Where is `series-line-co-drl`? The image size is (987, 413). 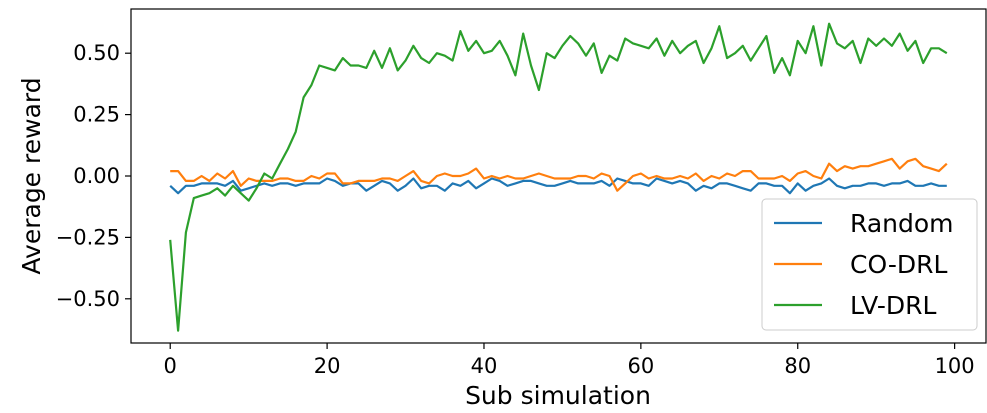
series-line-co-drl is located at coordinates (559, 174).